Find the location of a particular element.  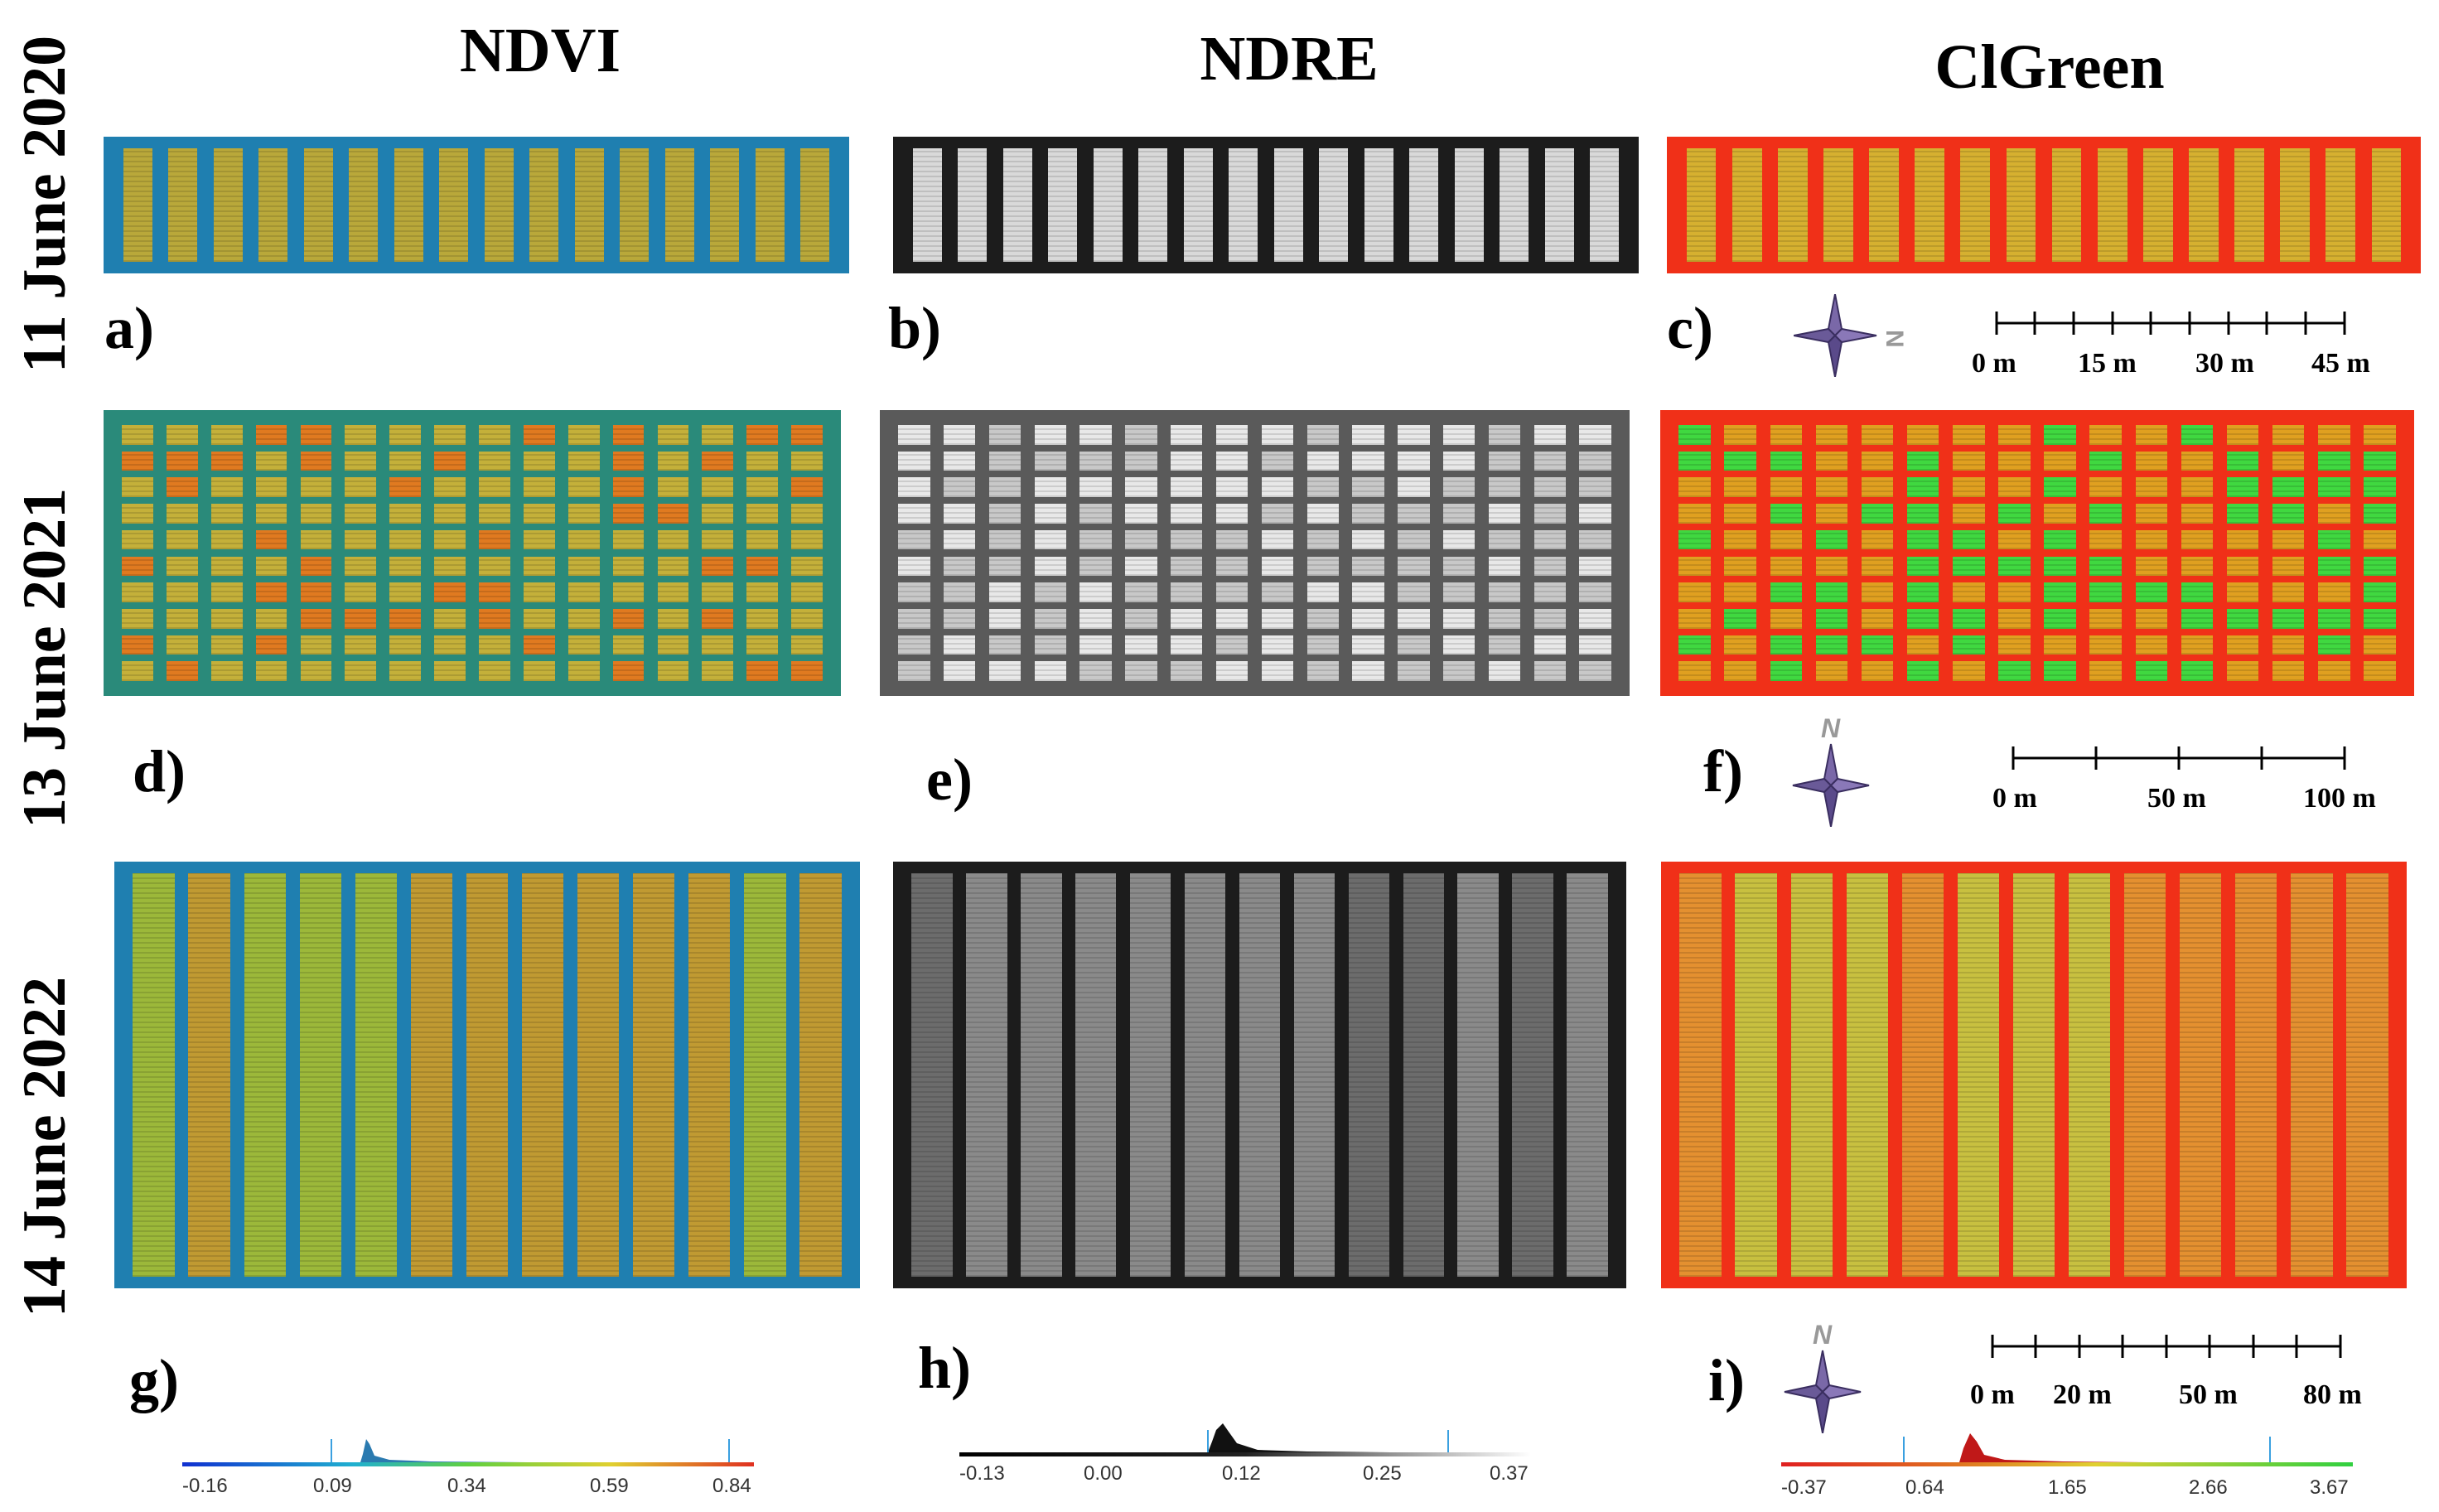

scale-bar-2022 is located at coordinates (2166, 1346).